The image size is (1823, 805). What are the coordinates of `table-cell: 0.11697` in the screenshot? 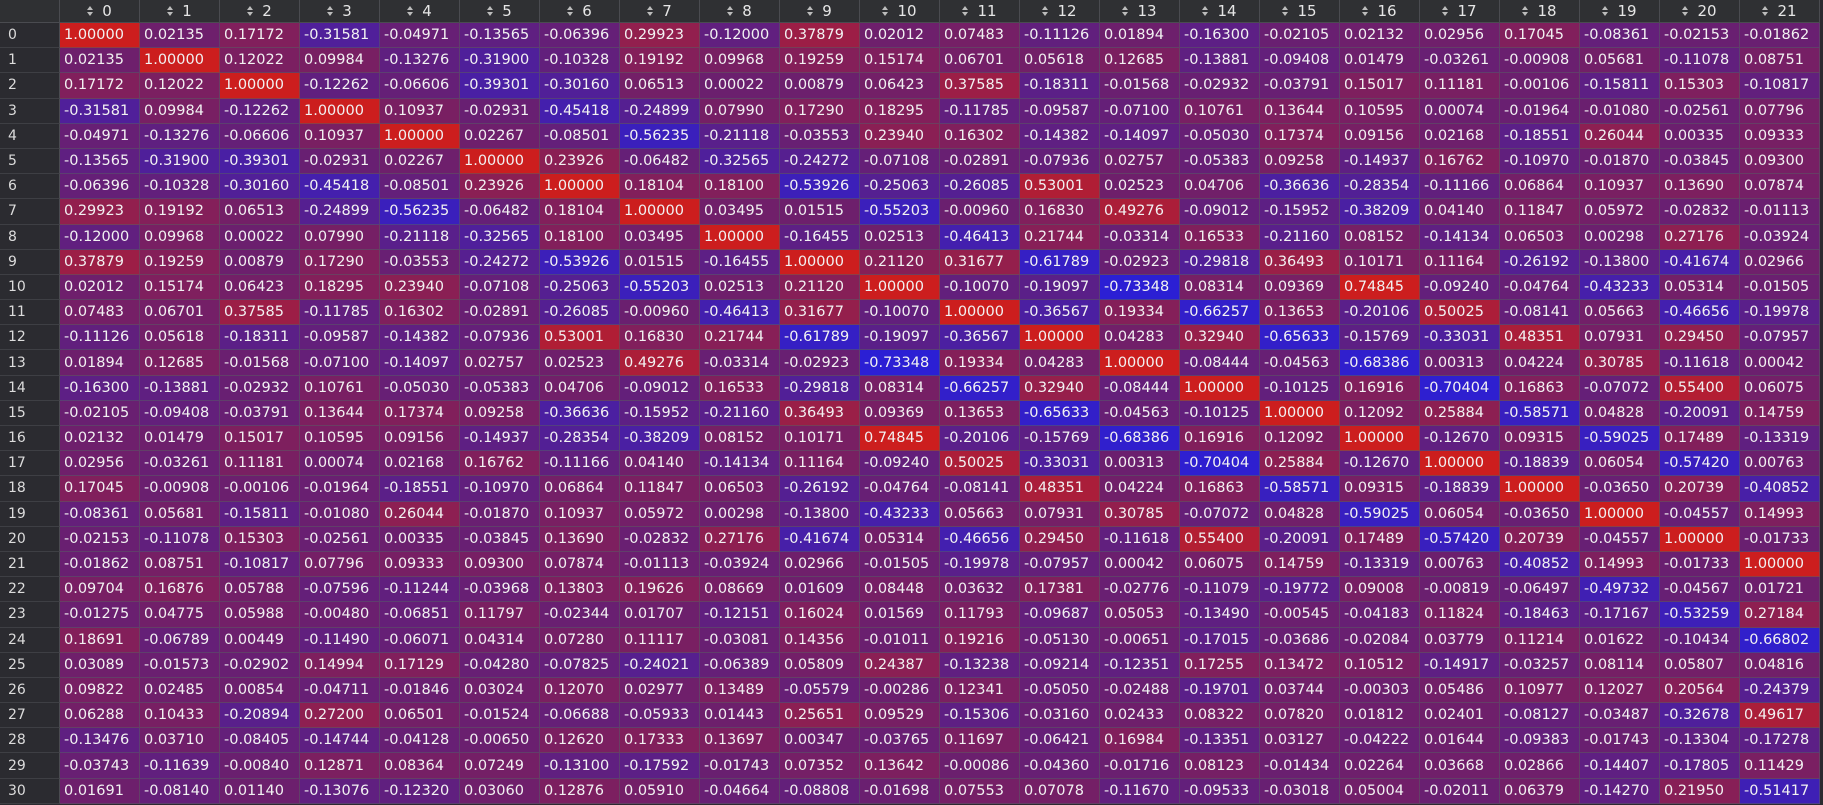 It's located at (980, 741).